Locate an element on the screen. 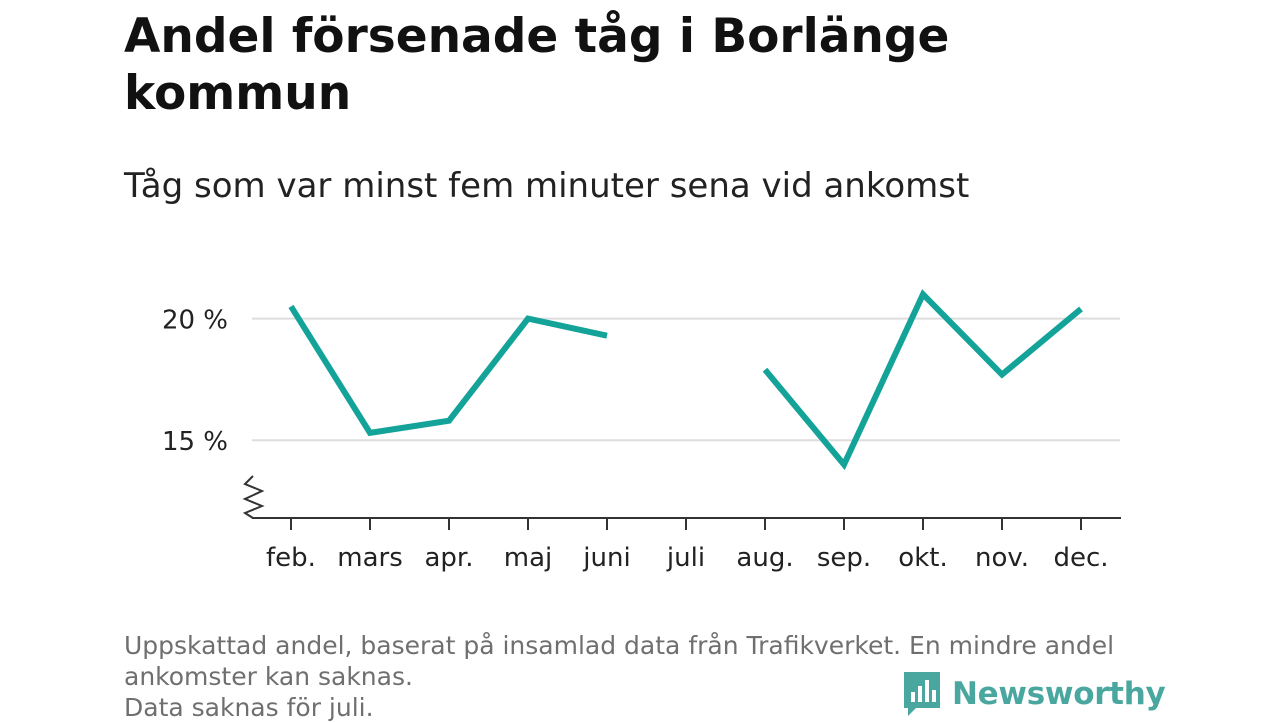 This screenshot has height=723, width=1280. y-axis-ticks: 15 % 20 % is located at coordinates (195, 382).